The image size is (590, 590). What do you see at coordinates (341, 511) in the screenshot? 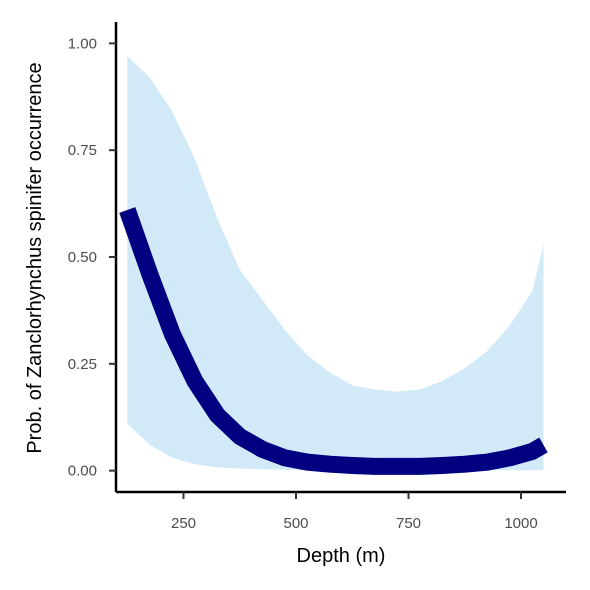
I see `x-axis: 250 500 750 1000` at bounding box center [341, 511].